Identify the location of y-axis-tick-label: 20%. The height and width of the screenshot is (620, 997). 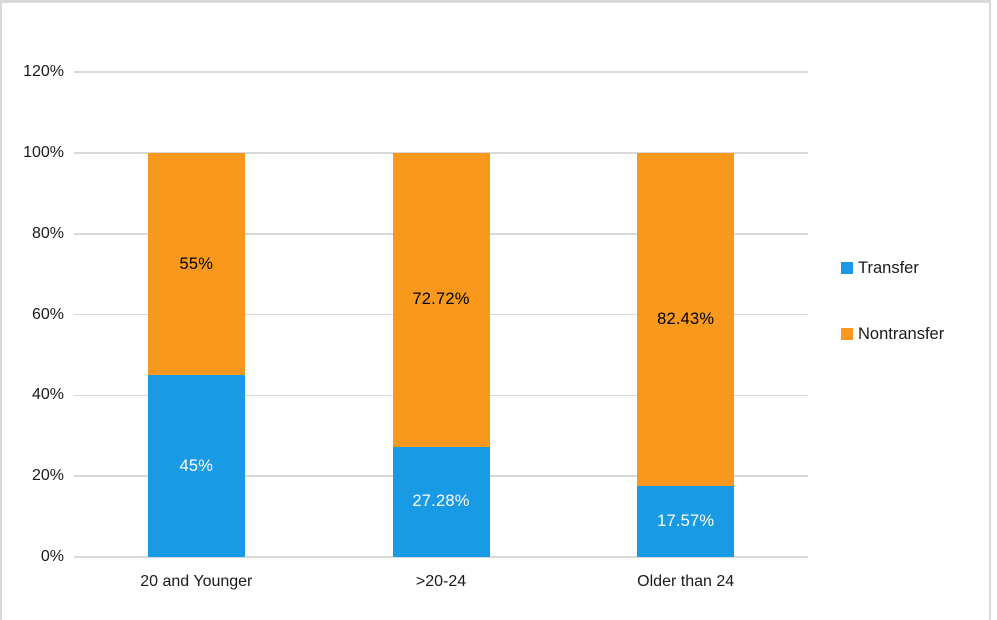
(47, 476).